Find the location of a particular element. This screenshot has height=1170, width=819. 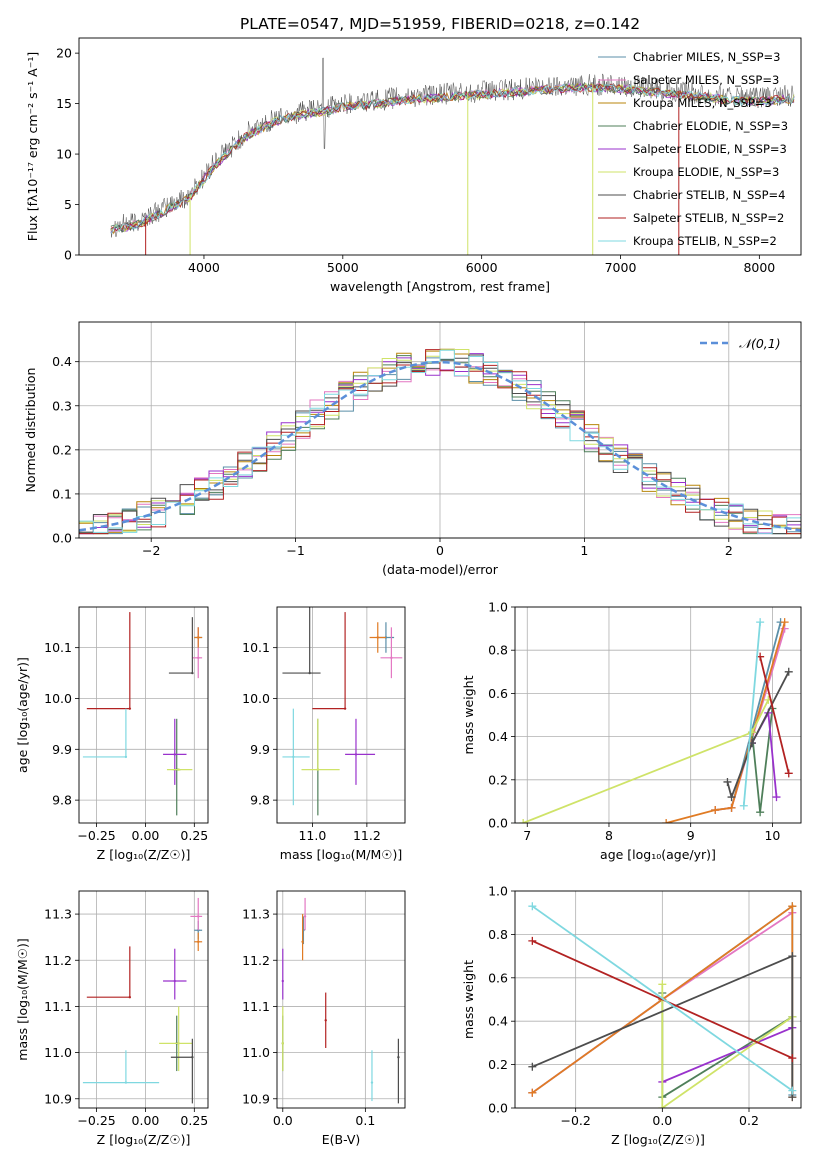

histogram-step-line is located at coordinates (440, 442).